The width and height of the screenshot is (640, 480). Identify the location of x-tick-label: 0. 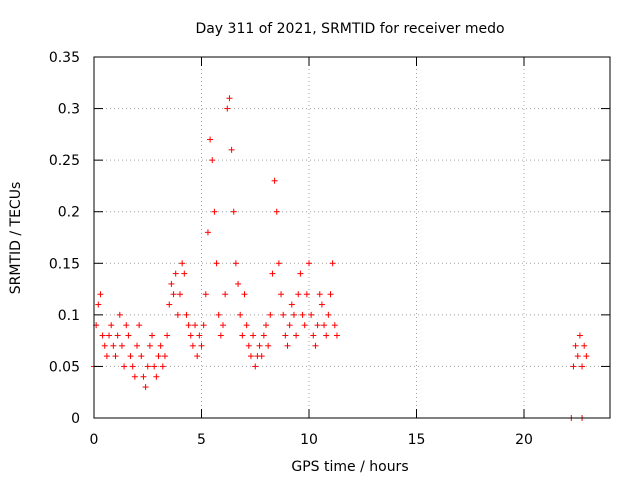
(94, 440).